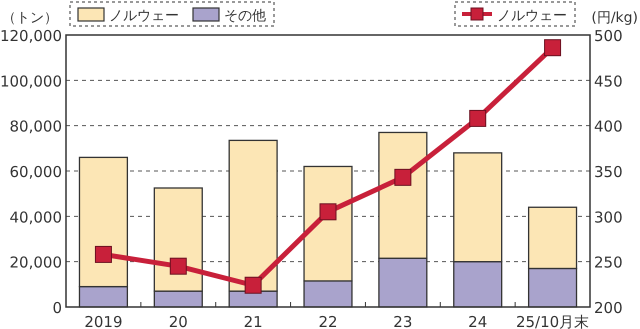  Describe the element at coordinates (36, 217) in the screenshot. I see `y-tick-label: 40,000` at that location.